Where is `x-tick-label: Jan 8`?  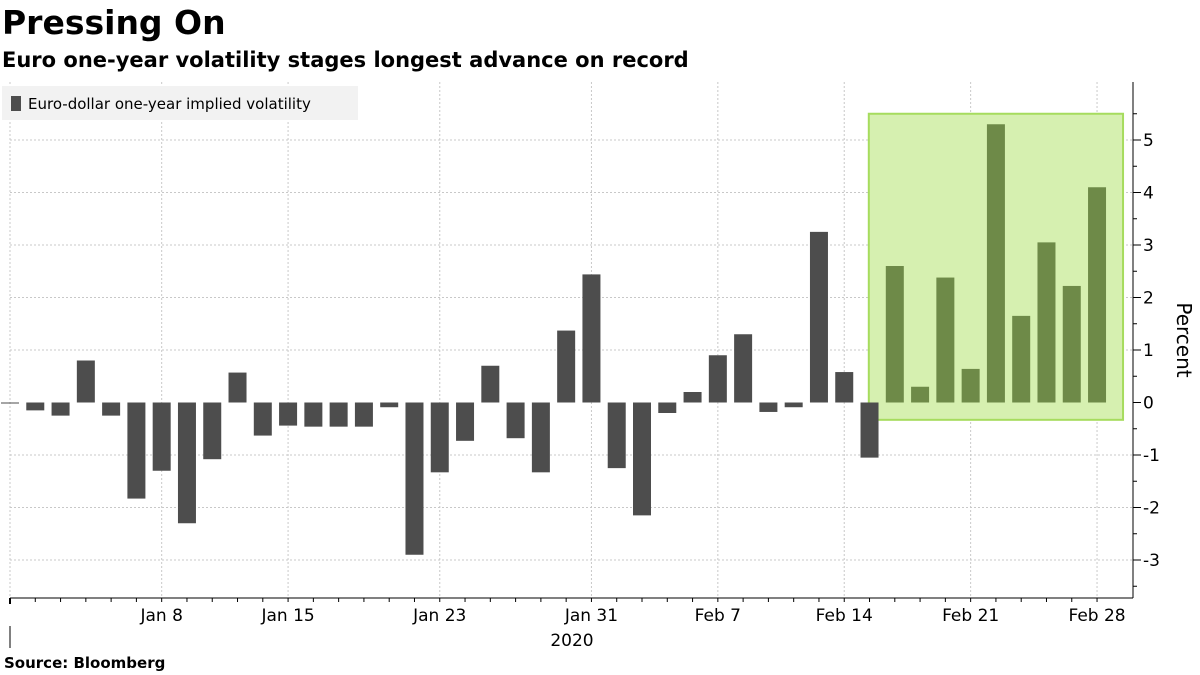 x-tick-label: Jan 8 is located at coordinates (160, 616).